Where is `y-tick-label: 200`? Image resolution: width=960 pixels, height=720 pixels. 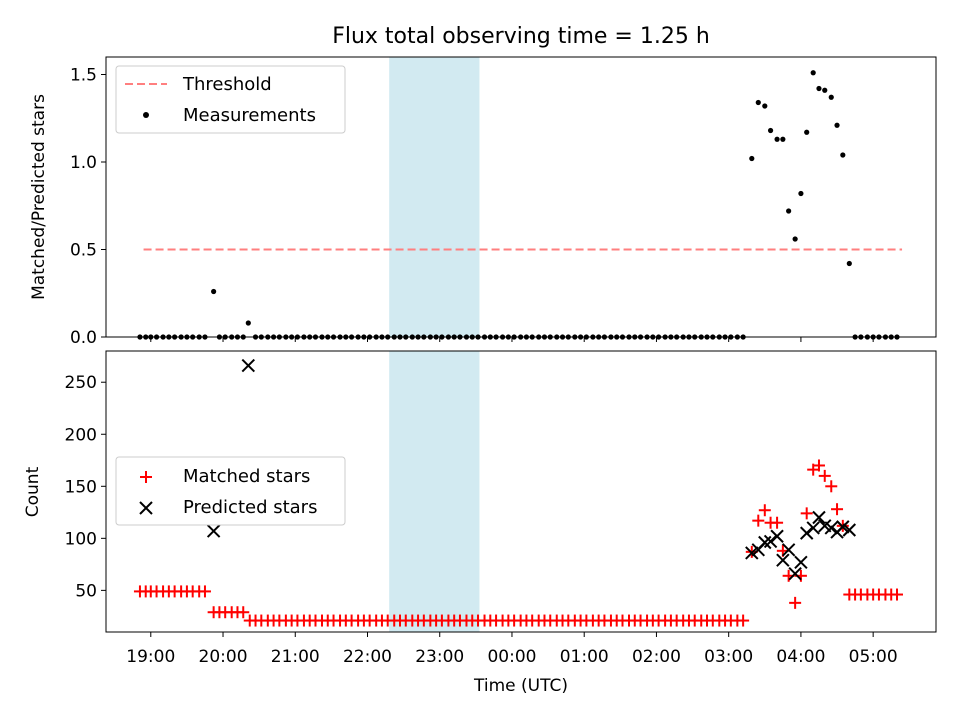
y-tick-label: 200 is located at coordinates (81, 435).